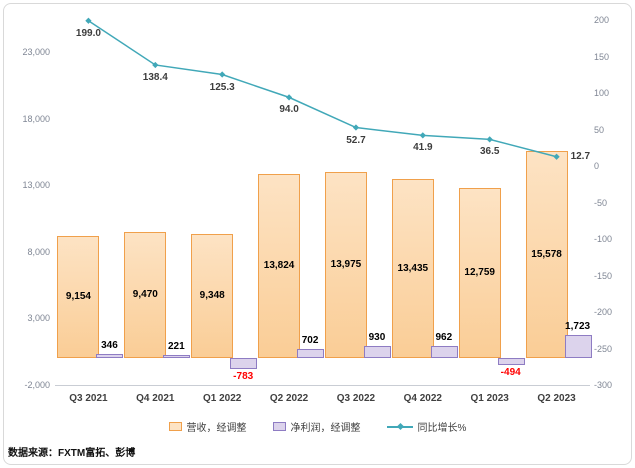 Image resolution: width=635 pixels, height=468 pixels. Describe the element at coordinates (356, 398) in the screenshot. I see `category-label: Q3 2022` at that location.